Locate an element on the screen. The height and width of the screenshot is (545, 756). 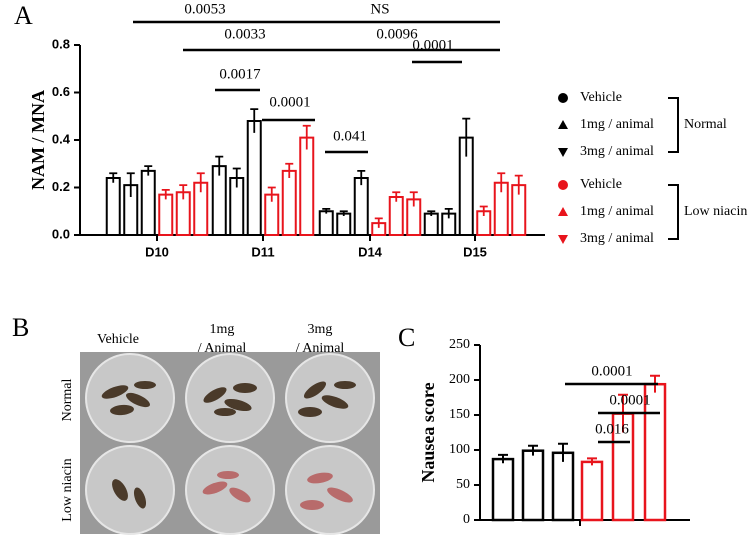
y-tick-label: 100 is located at coordinates (459, 449).